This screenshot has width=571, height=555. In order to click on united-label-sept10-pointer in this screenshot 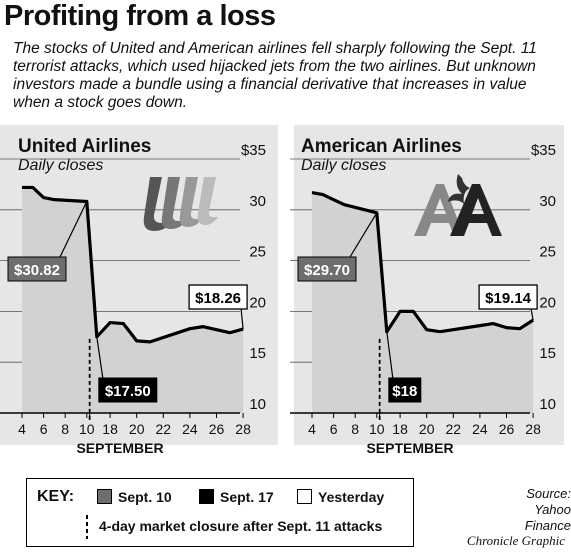, I will do `click(73, 229)`.